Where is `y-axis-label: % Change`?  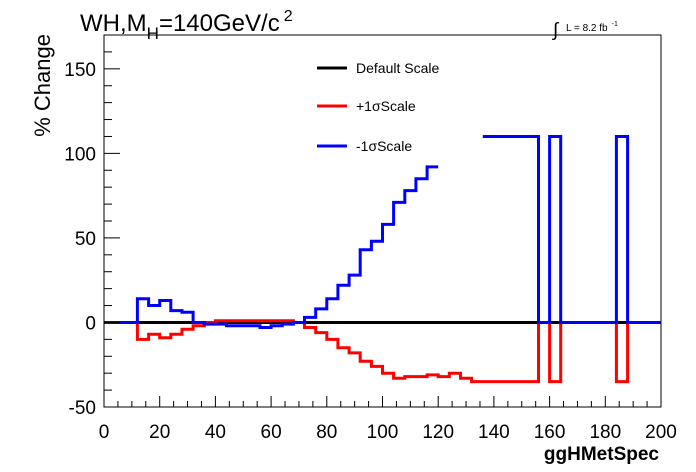 y-axis-label: % Change is located at coordinates (42, 85).